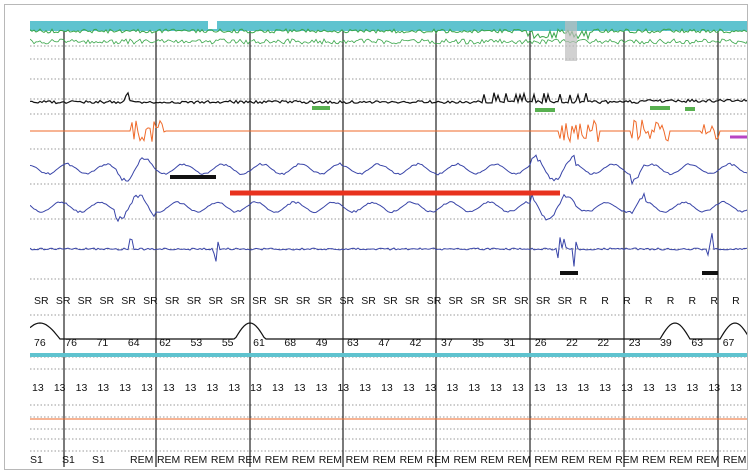 Image resolution: width=752 pixels, height=474 pixels. I want to click on ecg-trace, so click(388, 250).